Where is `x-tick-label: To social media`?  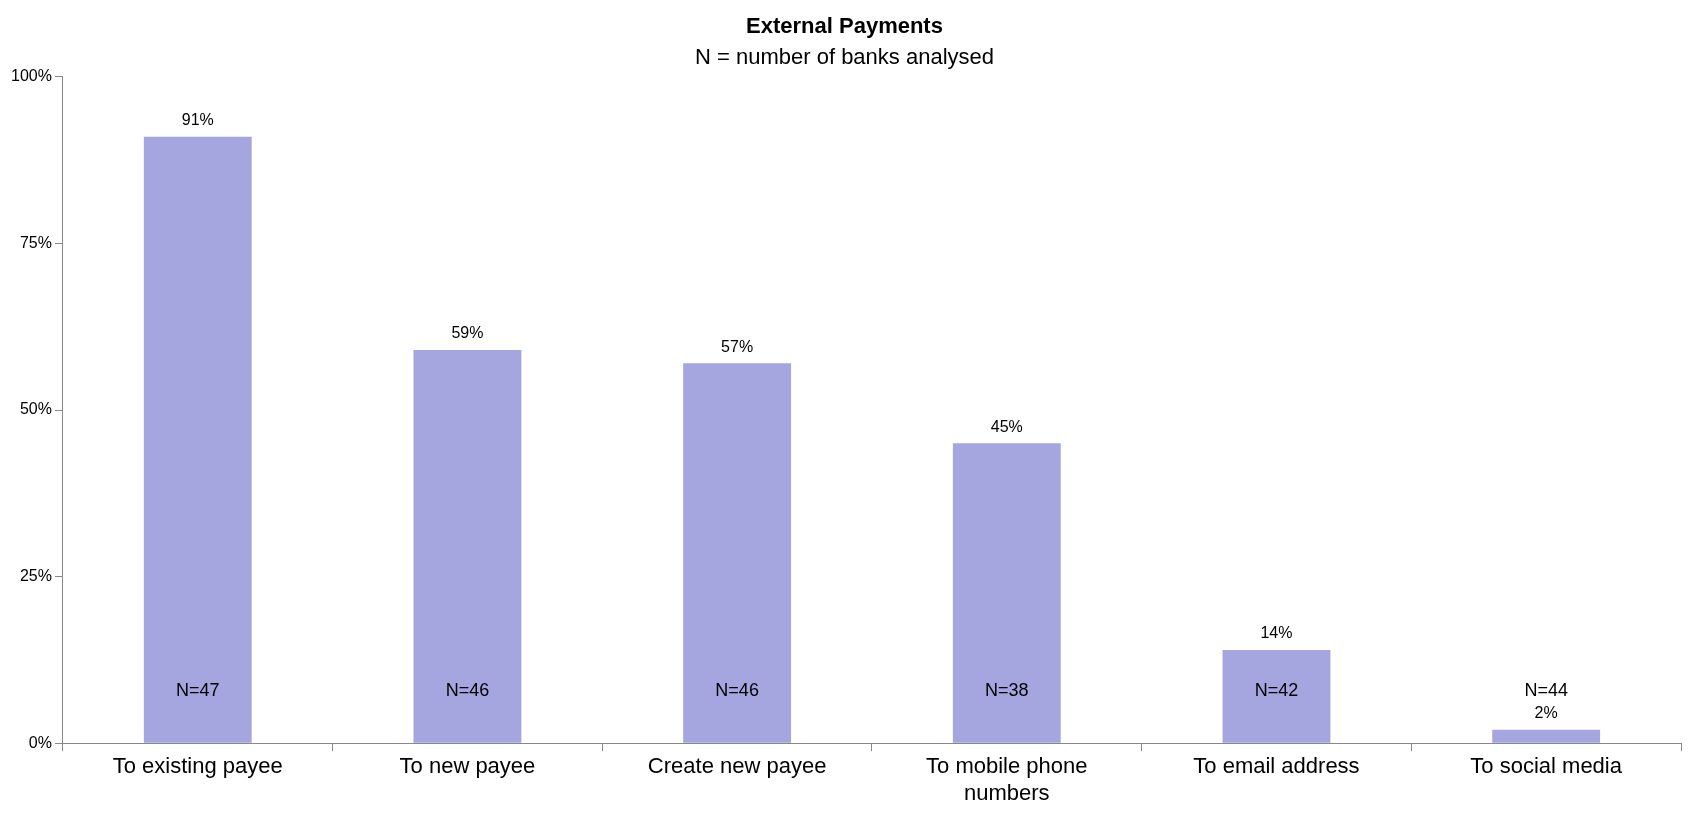
x-tick-label: To social media is located at coordinates (1546, 766).